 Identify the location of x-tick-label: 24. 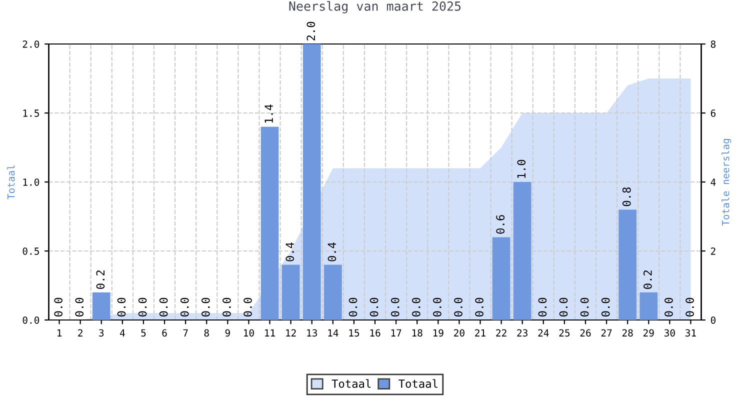
(543, 332).